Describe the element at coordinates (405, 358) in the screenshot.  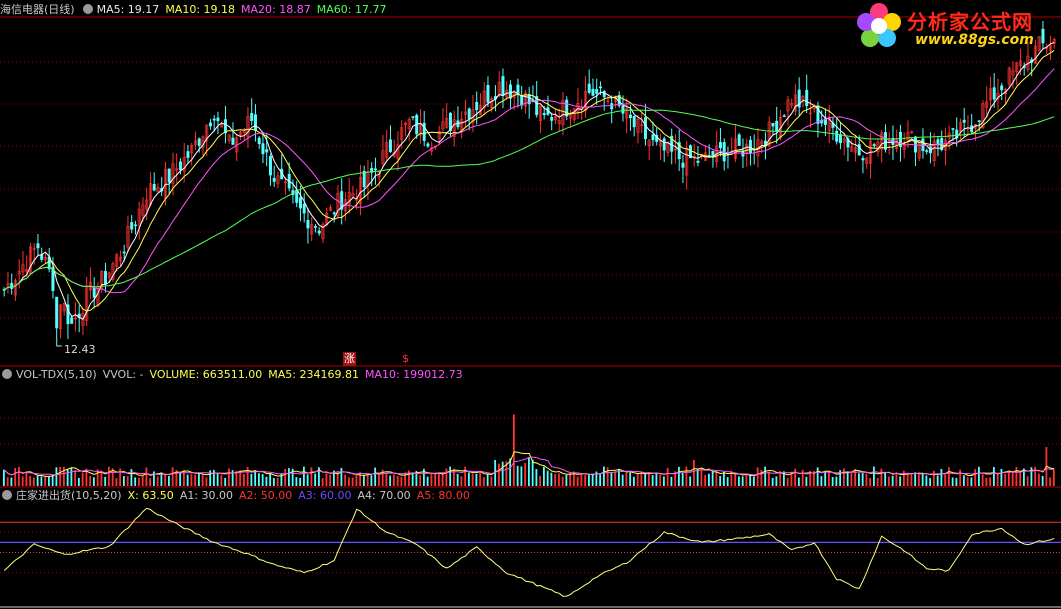
I see `flag-dollar: $` at that location.